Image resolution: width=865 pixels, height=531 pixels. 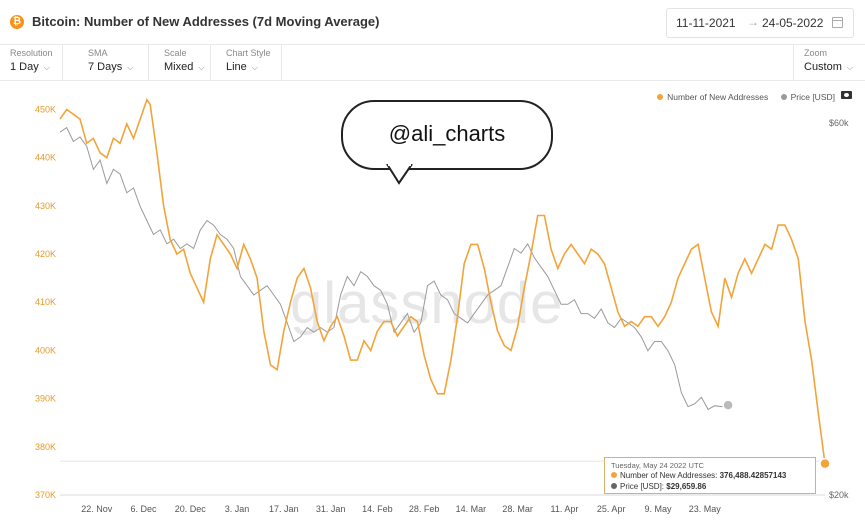 What do you see at coordinates (45, 350) in the screenshot?
I see `y-tick-left: 400K` at bounding box center [45, 350].